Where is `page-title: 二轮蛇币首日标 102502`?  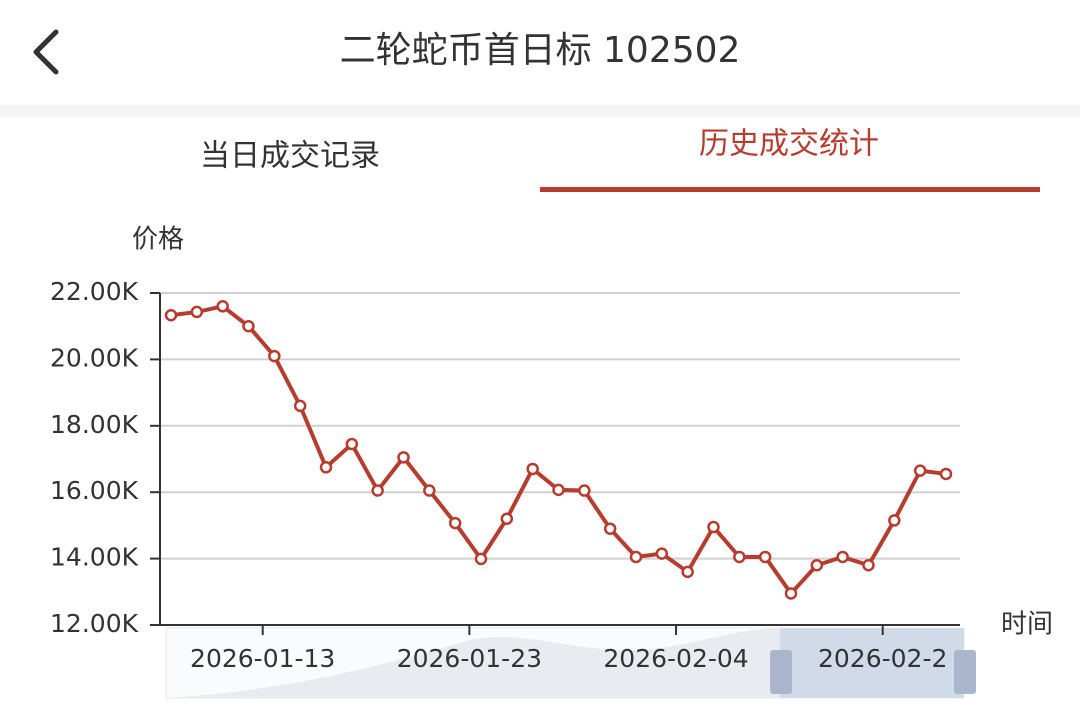
page-title: 二轮蛇币首日标 102502 is located at coordinates (540, 50).